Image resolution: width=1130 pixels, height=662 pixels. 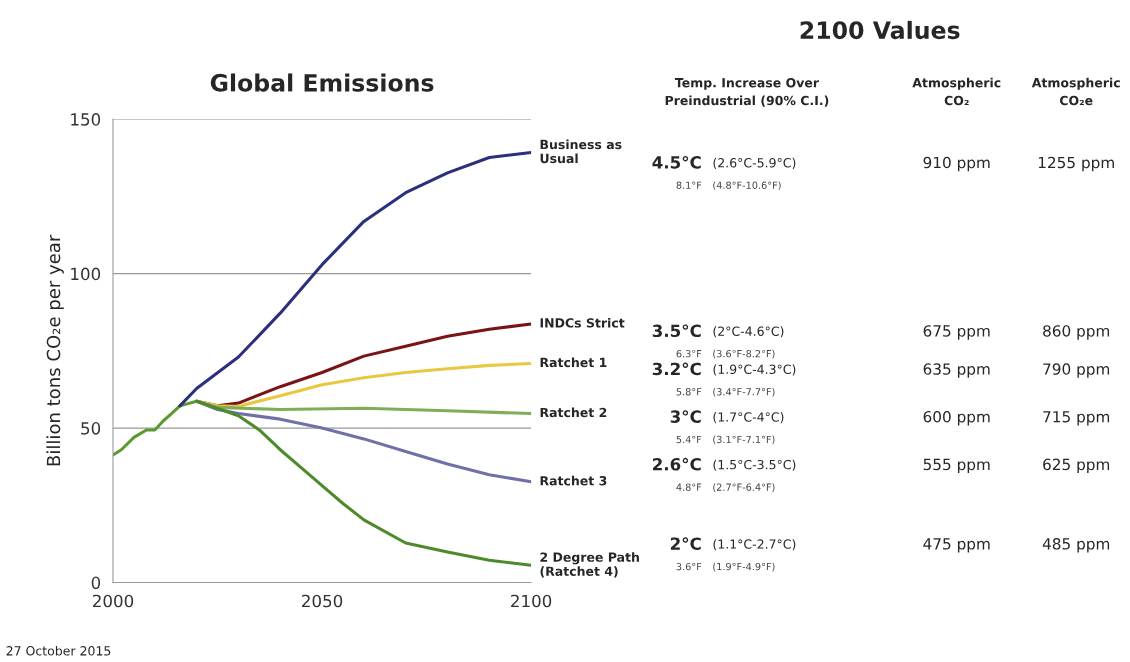 What do you see at coordinates (744, 567) in the screenshot?
I see `text: (1.9°F-4.9°F)` at bounding box center [744, 567].